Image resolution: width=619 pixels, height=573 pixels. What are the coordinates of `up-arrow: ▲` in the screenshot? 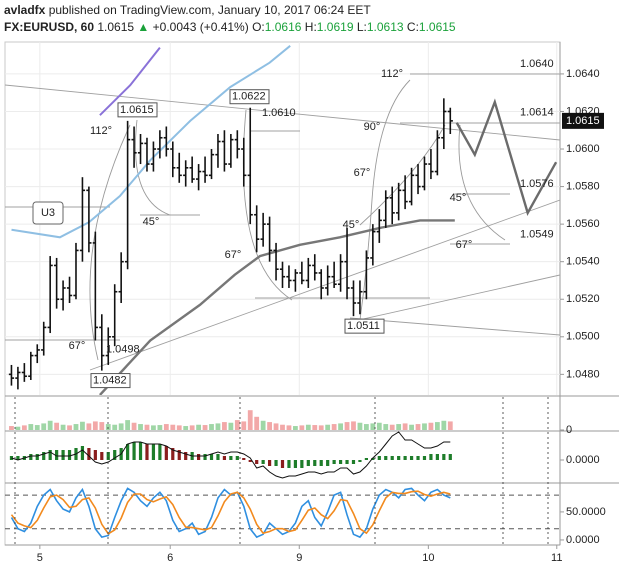 It's located at (143, 27).